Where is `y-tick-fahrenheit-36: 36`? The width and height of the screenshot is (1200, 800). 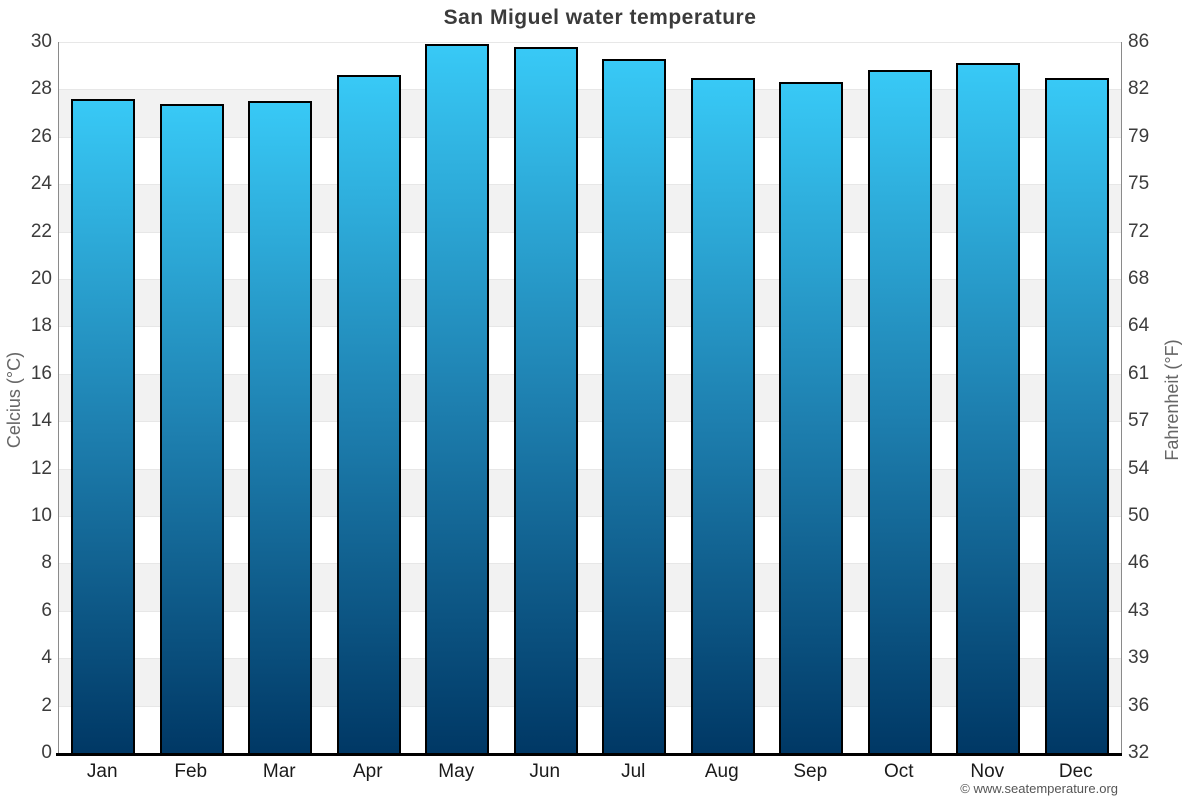 y-tick-fahrenheit-36: 36 is located at coordinates (1139, 705).